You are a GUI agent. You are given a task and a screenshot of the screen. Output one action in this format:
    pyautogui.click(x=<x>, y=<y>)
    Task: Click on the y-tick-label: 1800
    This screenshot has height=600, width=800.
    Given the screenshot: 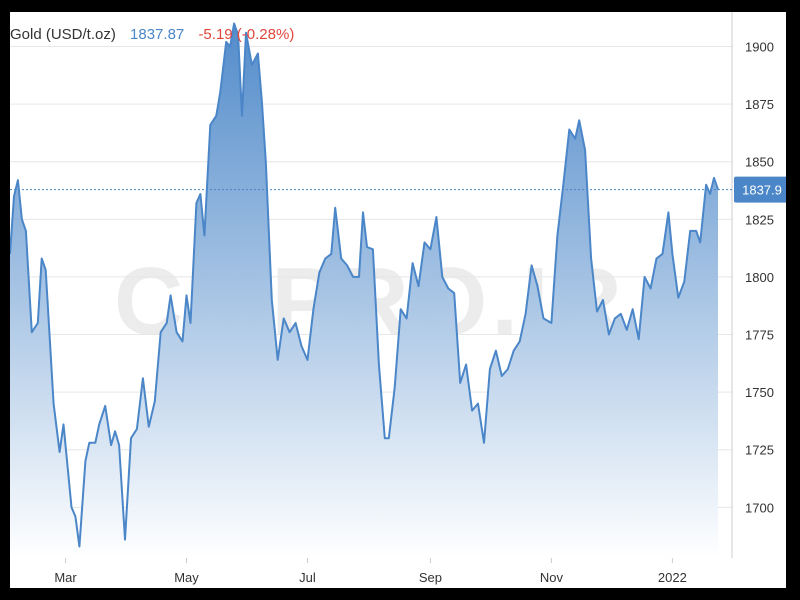 What is the action you would take?
    pyautogui.click(x=759, y=277)
    